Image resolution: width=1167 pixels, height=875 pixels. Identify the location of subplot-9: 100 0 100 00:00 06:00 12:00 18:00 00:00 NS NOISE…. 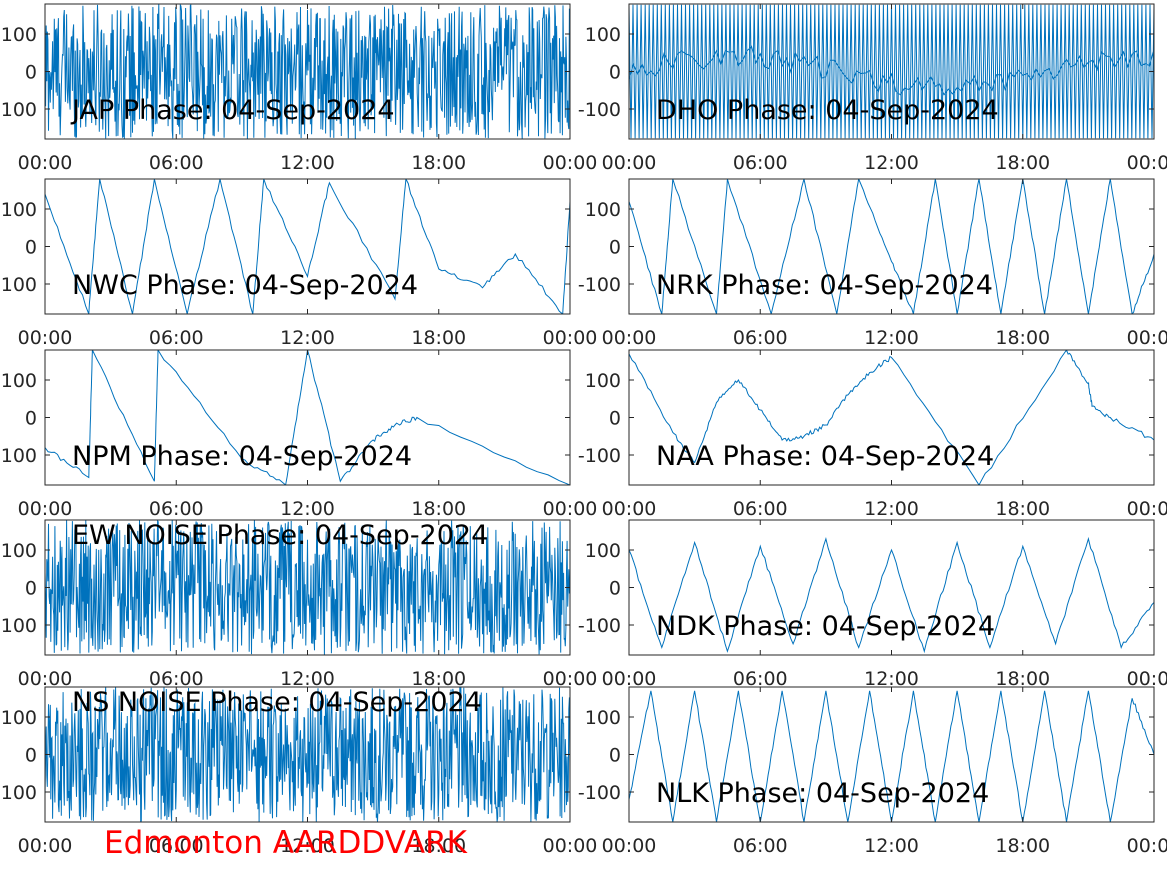
(299, 771).